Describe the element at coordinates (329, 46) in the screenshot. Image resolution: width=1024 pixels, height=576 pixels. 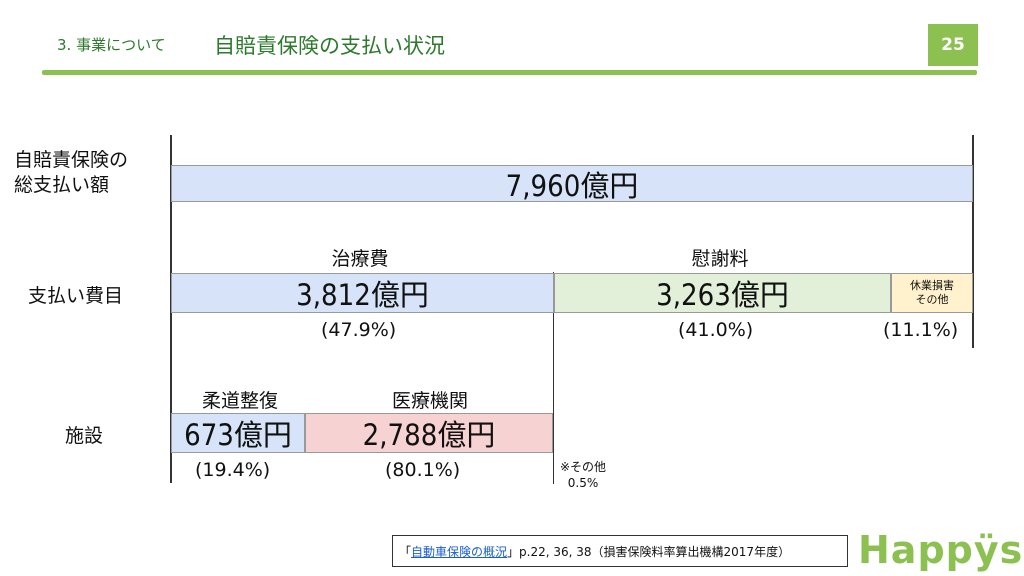
I see `page-title: 自賠責保険の支払い状況` at that location.